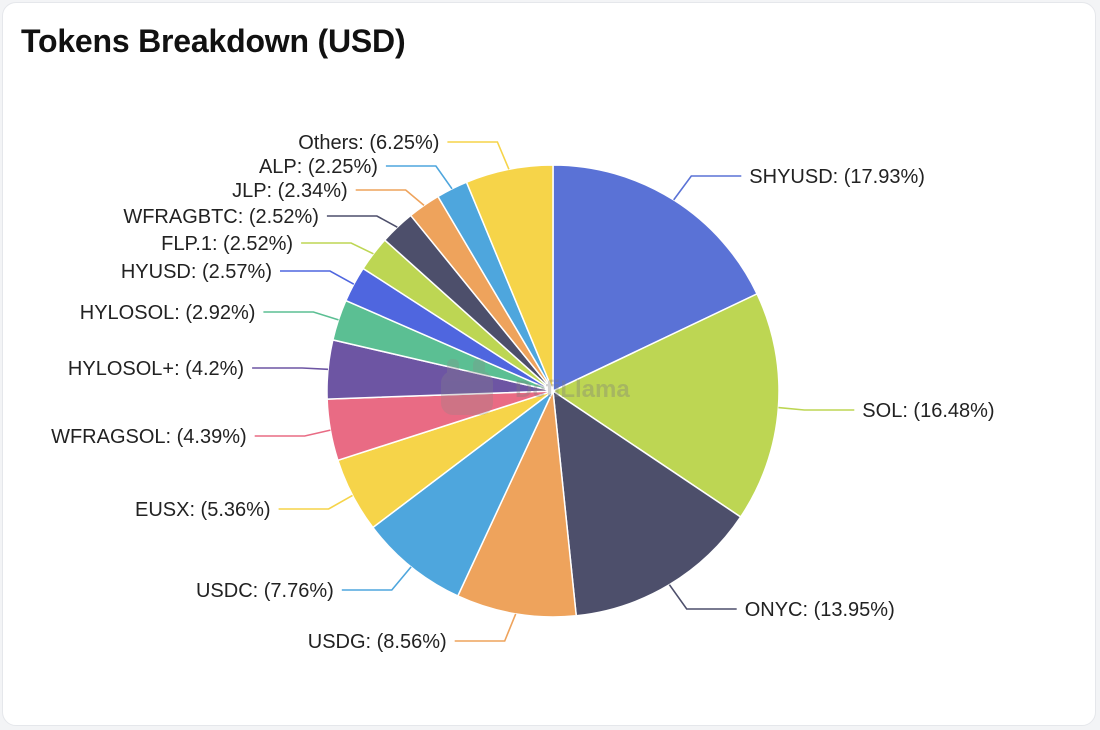 The height and width of the screenshot is (730, 1100). I want to click on slice-label-hylosol: HYLOSOL: (2.92%), so click(168, 313).